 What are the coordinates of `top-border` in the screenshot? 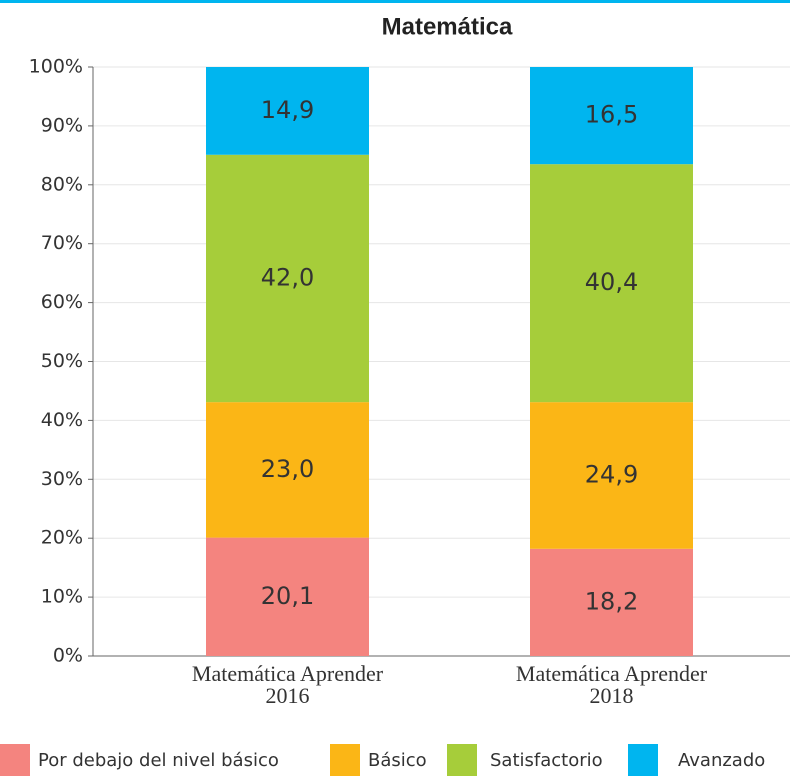 It's located at (395, 1).